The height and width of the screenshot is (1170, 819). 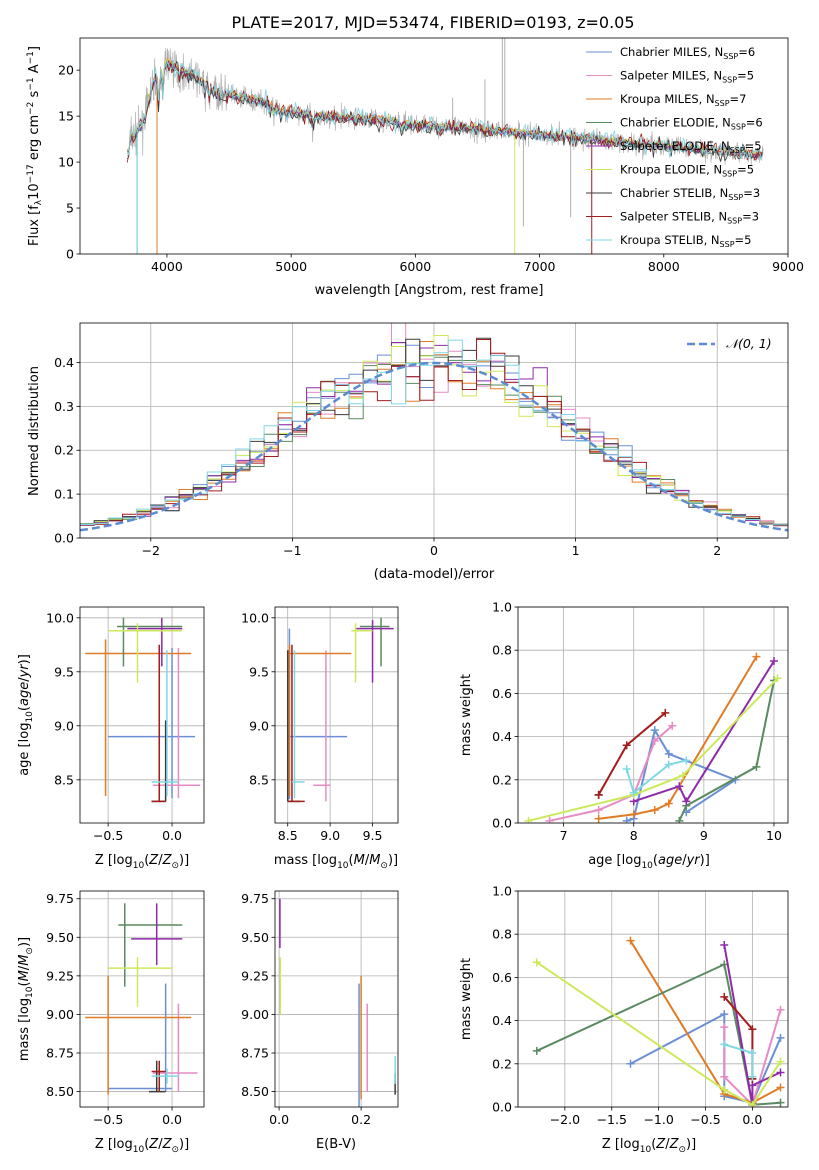 I want to click on y-tick-label: 10.0, so click(x=60, y=617).